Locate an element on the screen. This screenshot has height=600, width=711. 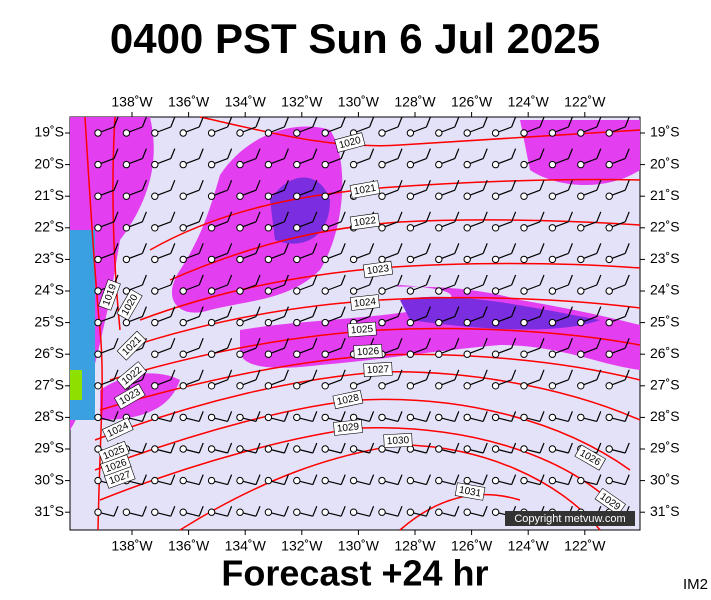
lat-label: 20˚S is located at coordinates (665, 163).